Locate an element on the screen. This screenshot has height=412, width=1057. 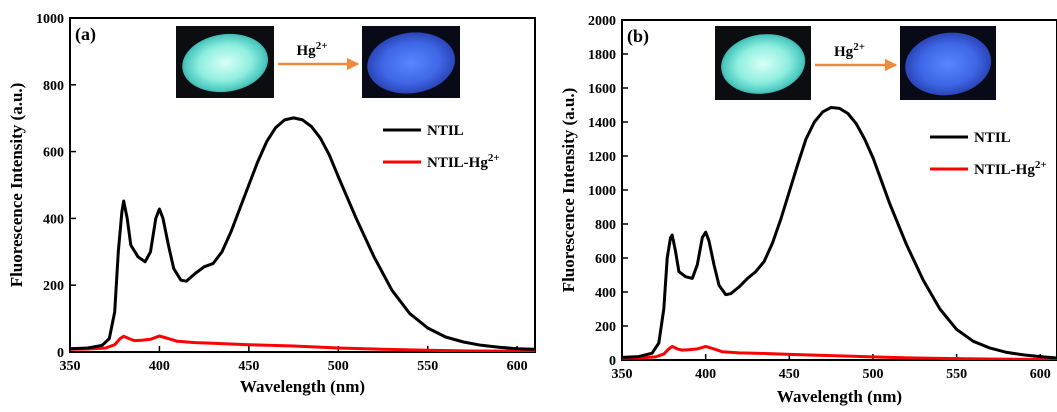
y-tick-label: 1200 is located at coordinates (602, 157).